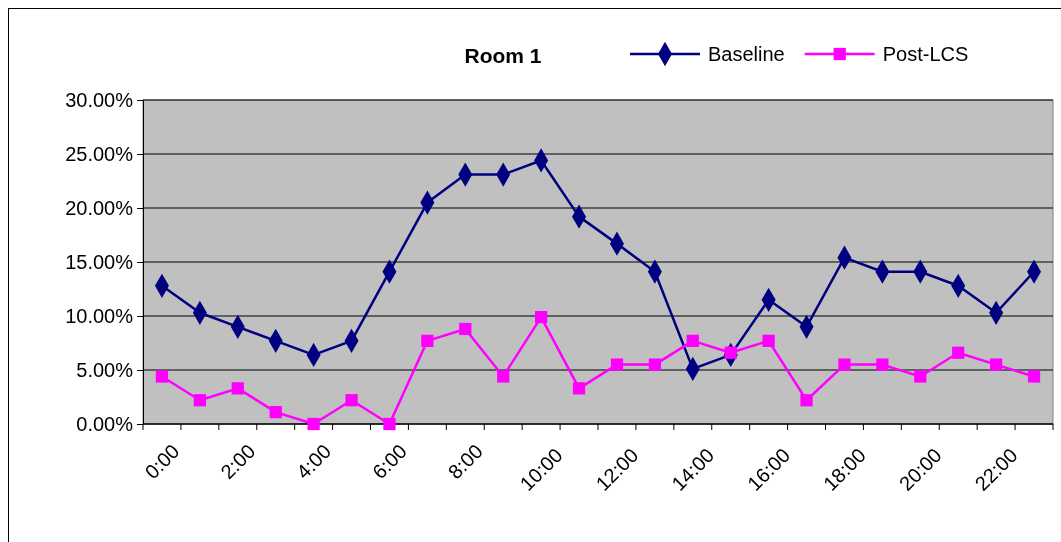 This screenshot has height=542, width=1061. I want to click on y-tick-label: 15.00%, so click(99, 261).